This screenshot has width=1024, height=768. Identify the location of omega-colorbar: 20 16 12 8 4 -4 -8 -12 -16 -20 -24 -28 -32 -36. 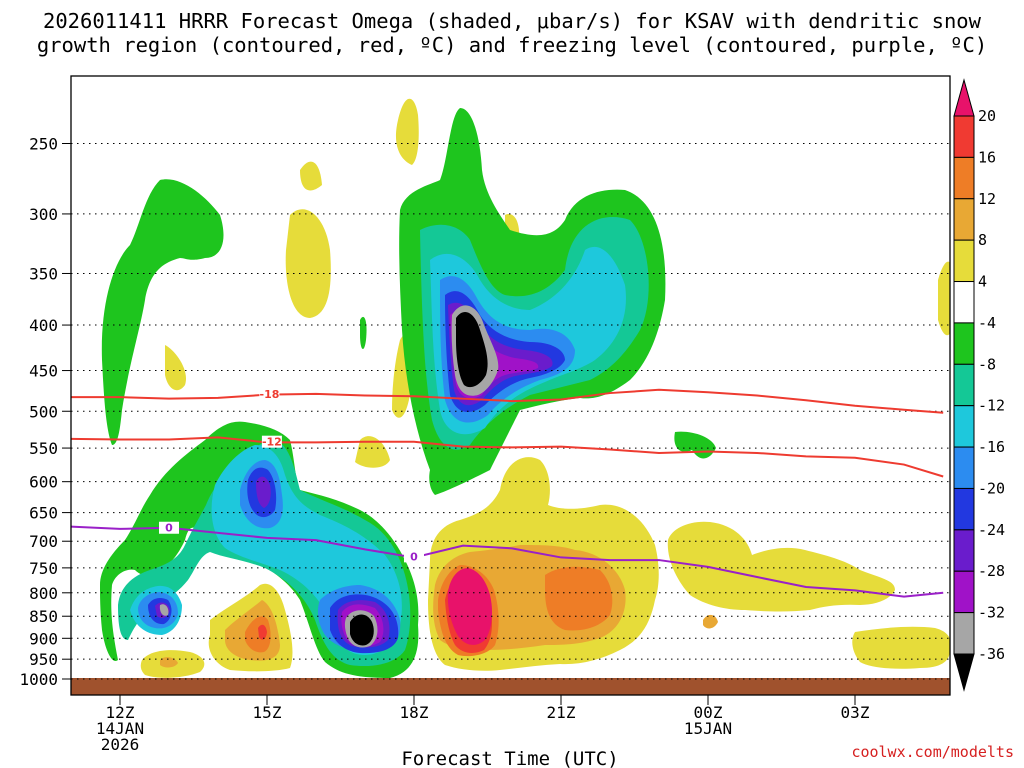
(979, 385).